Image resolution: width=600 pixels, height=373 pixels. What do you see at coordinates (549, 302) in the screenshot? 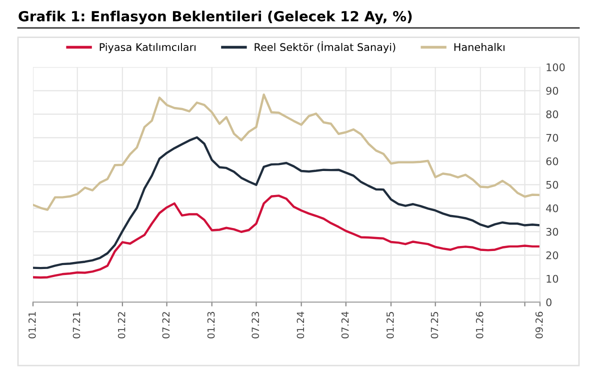
I see `y-tick-label: 0` at bounding box center [549, 302].